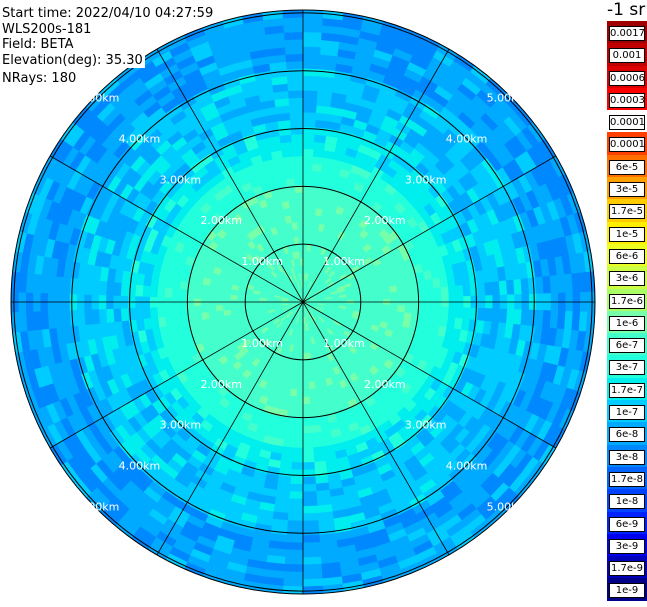 This screenshot has width=647, height=607. Describe the element at coordinates (627, 500) in the screenshot. I see `colorbar-level: 1e-8` at that location.